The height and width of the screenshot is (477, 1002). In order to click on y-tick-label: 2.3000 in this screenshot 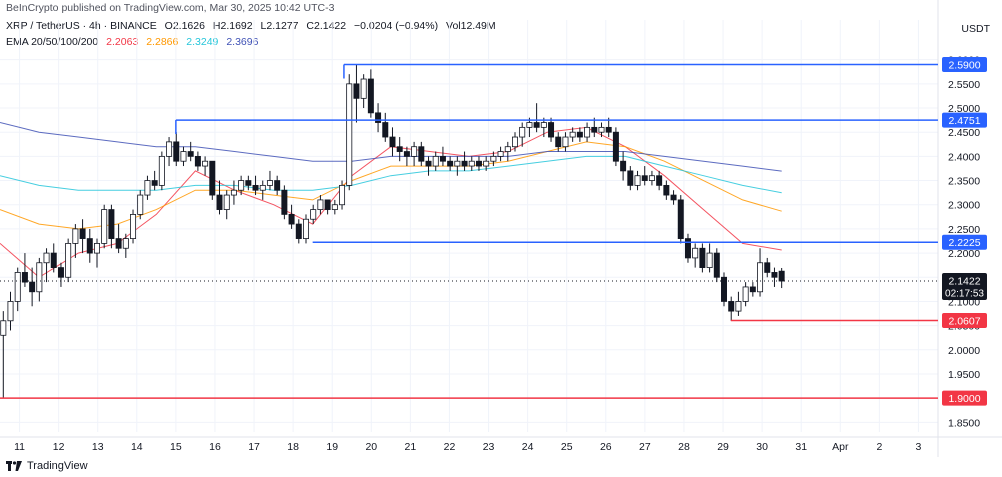, I will do `click(964, 206)`.